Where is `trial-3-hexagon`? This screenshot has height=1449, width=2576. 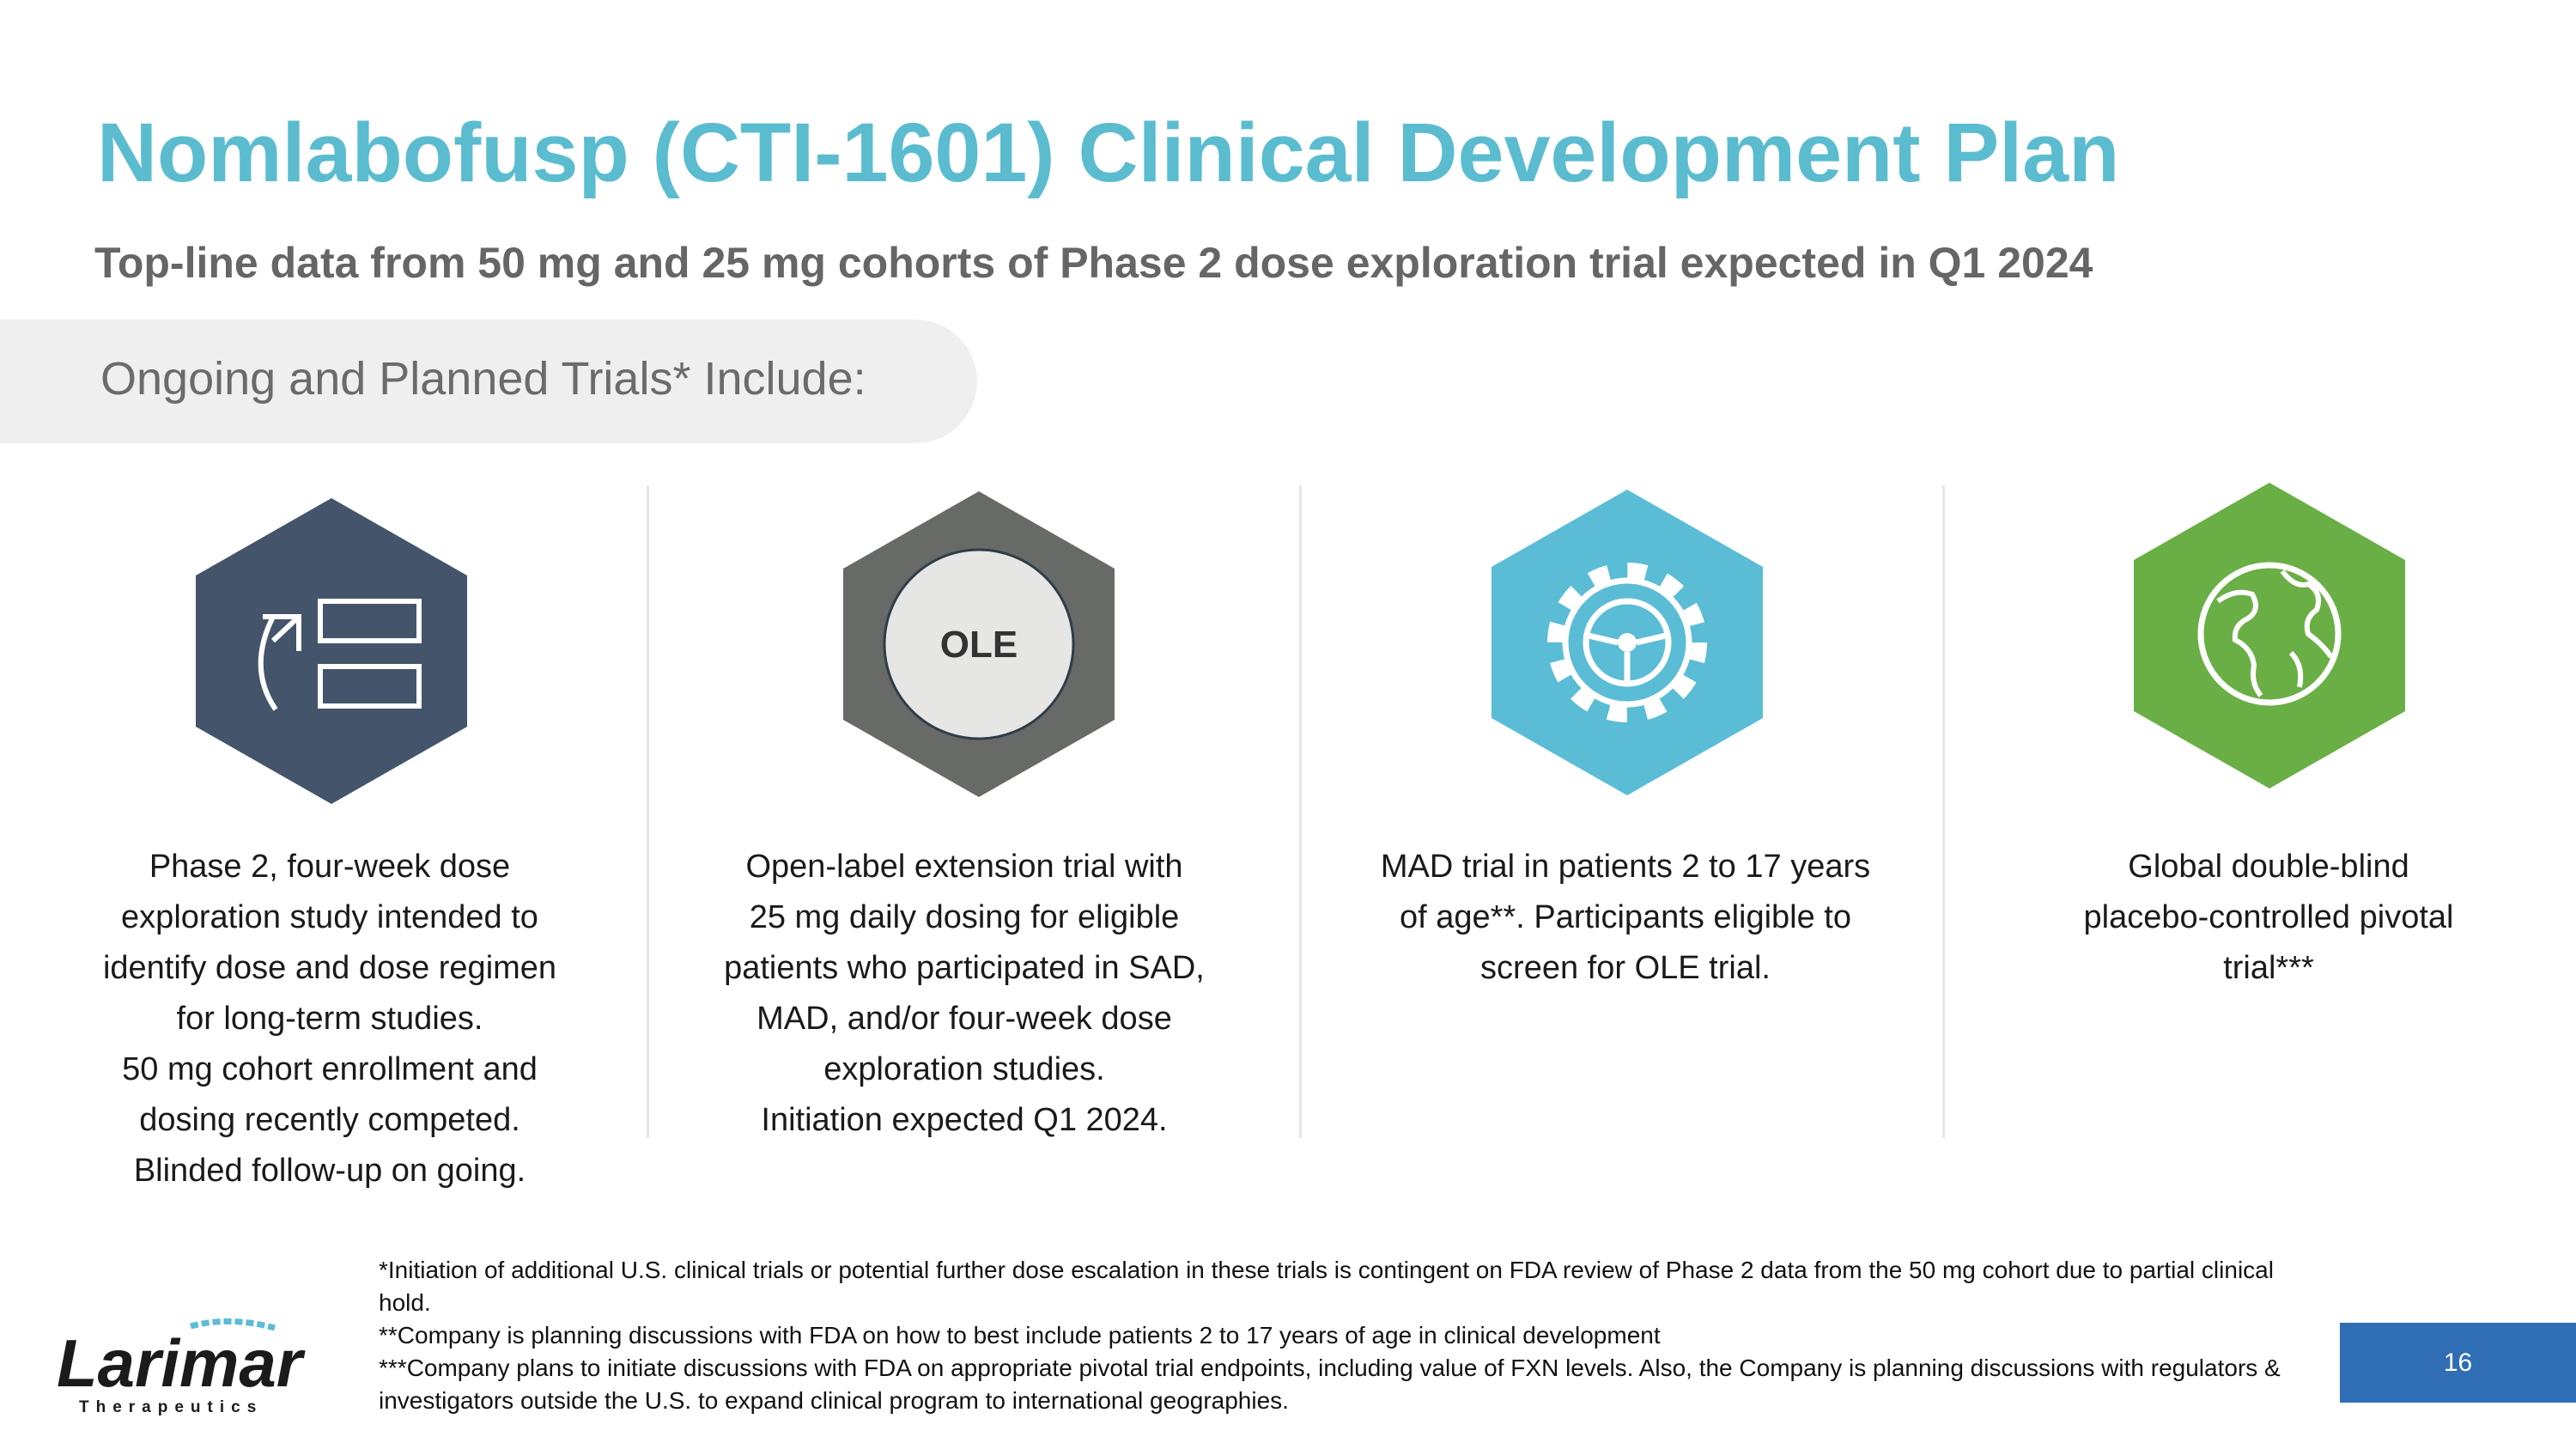 trial-3-hexagon is located at coordinates (1627, 642).